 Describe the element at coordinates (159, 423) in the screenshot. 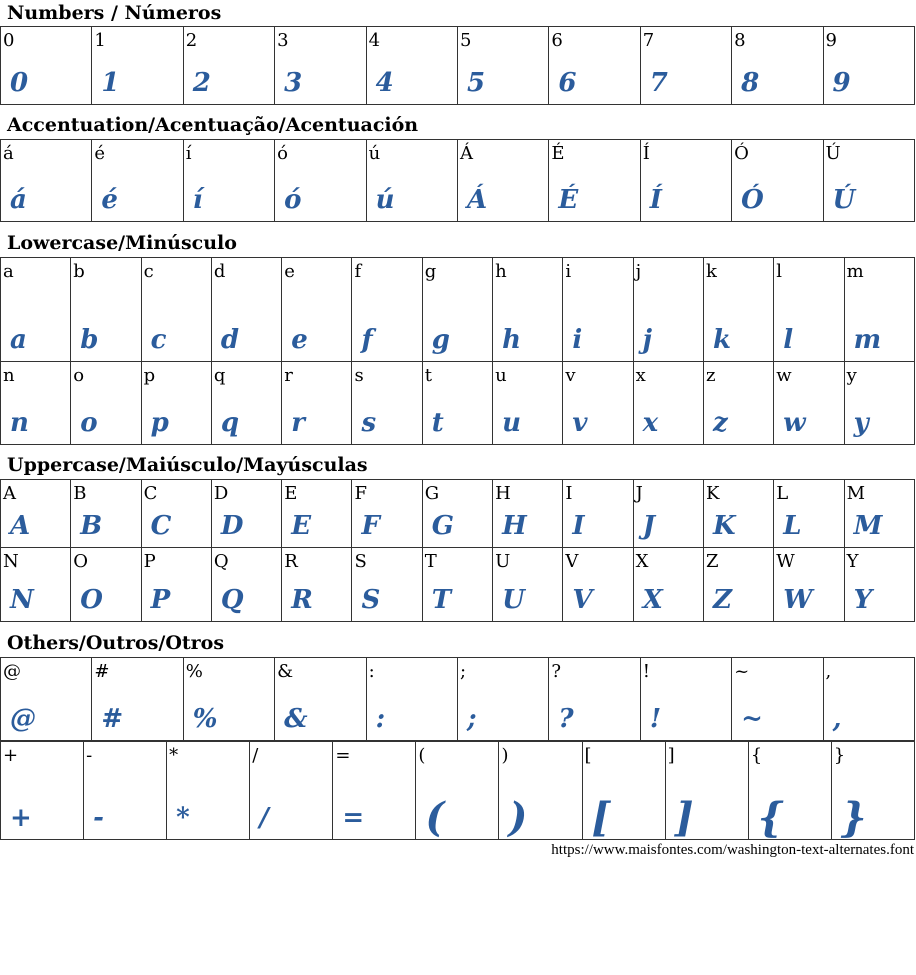

I see `font-glyph-sample: p` at that location.